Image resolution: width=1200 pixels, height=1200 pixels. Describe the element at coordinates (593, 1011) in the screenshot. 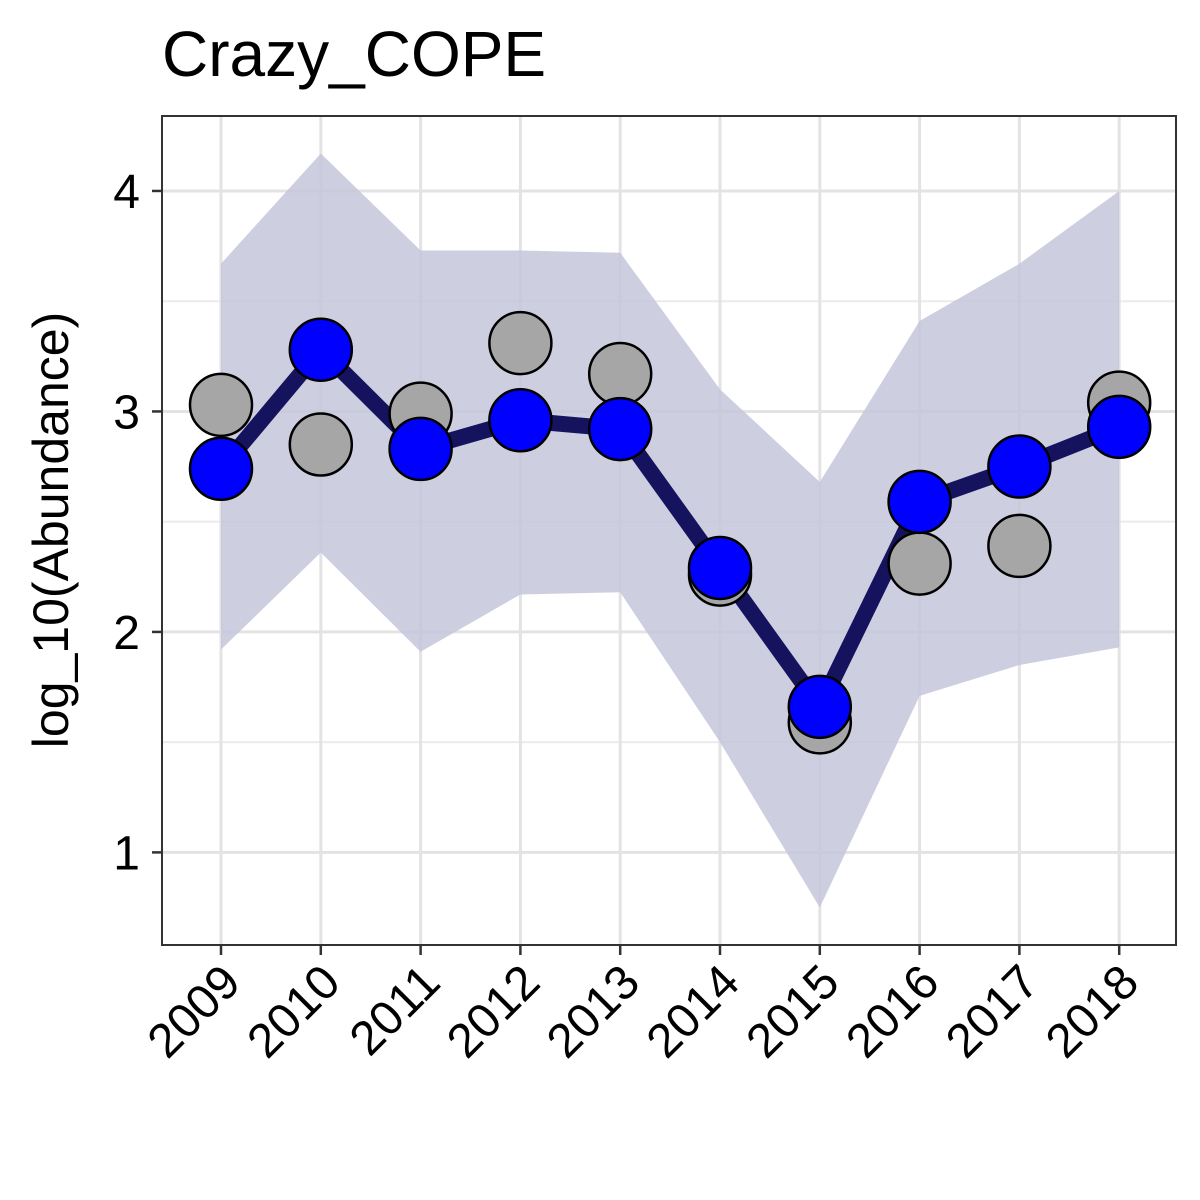

I see `x-tick-label: 2013` at that location.